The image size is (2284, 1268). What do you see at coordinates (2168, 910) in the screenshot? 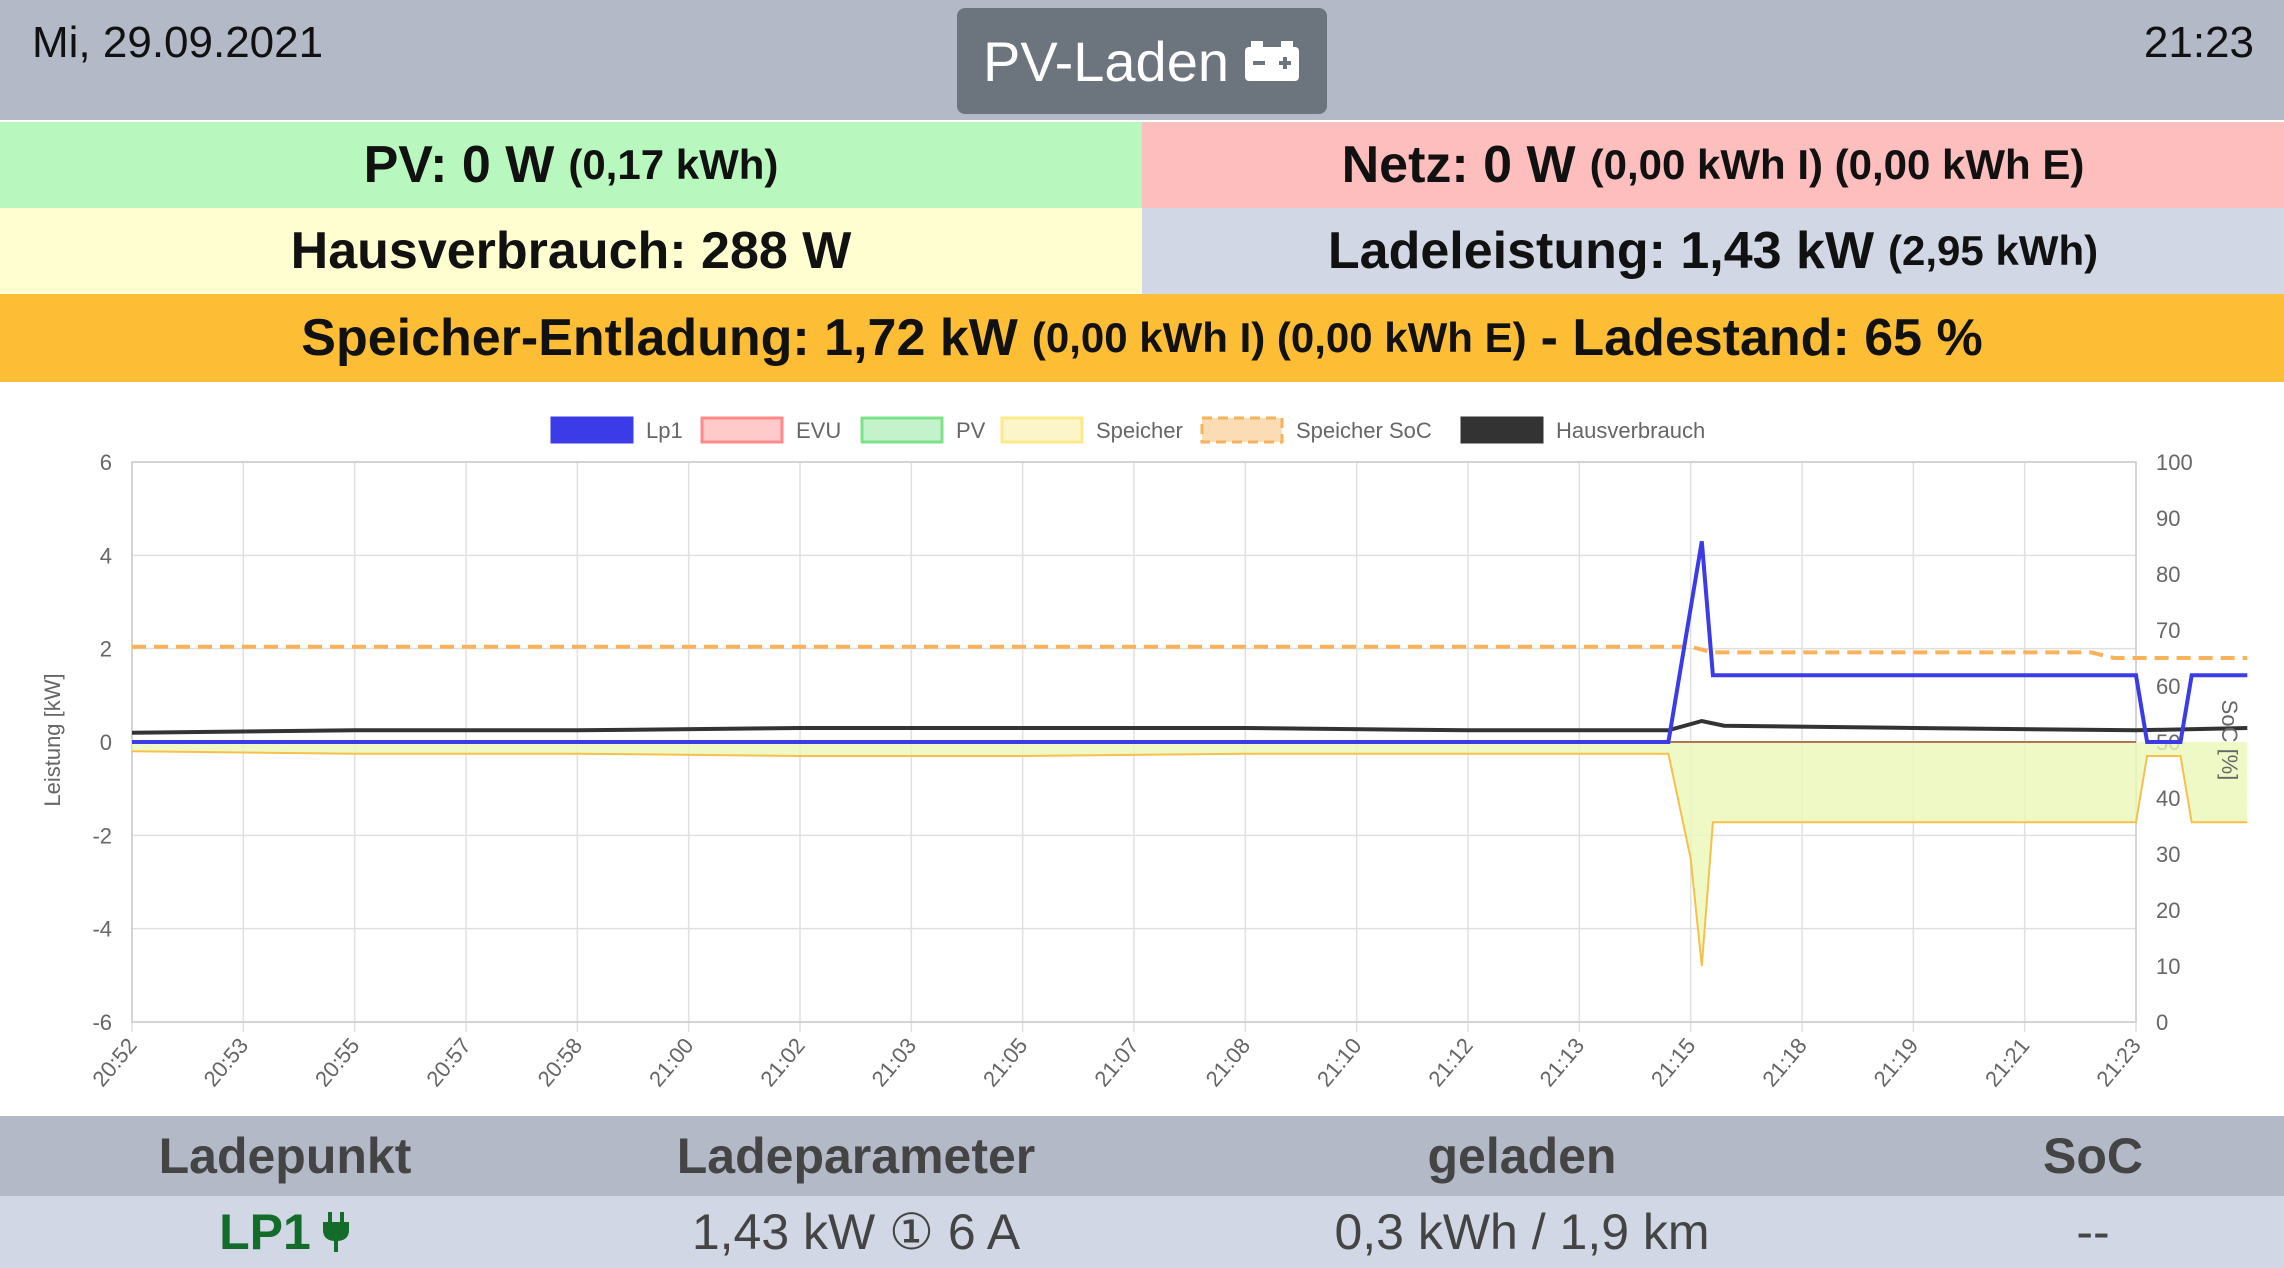
I see `y2-tick-label: 20` at bounding box center [2168, 910].